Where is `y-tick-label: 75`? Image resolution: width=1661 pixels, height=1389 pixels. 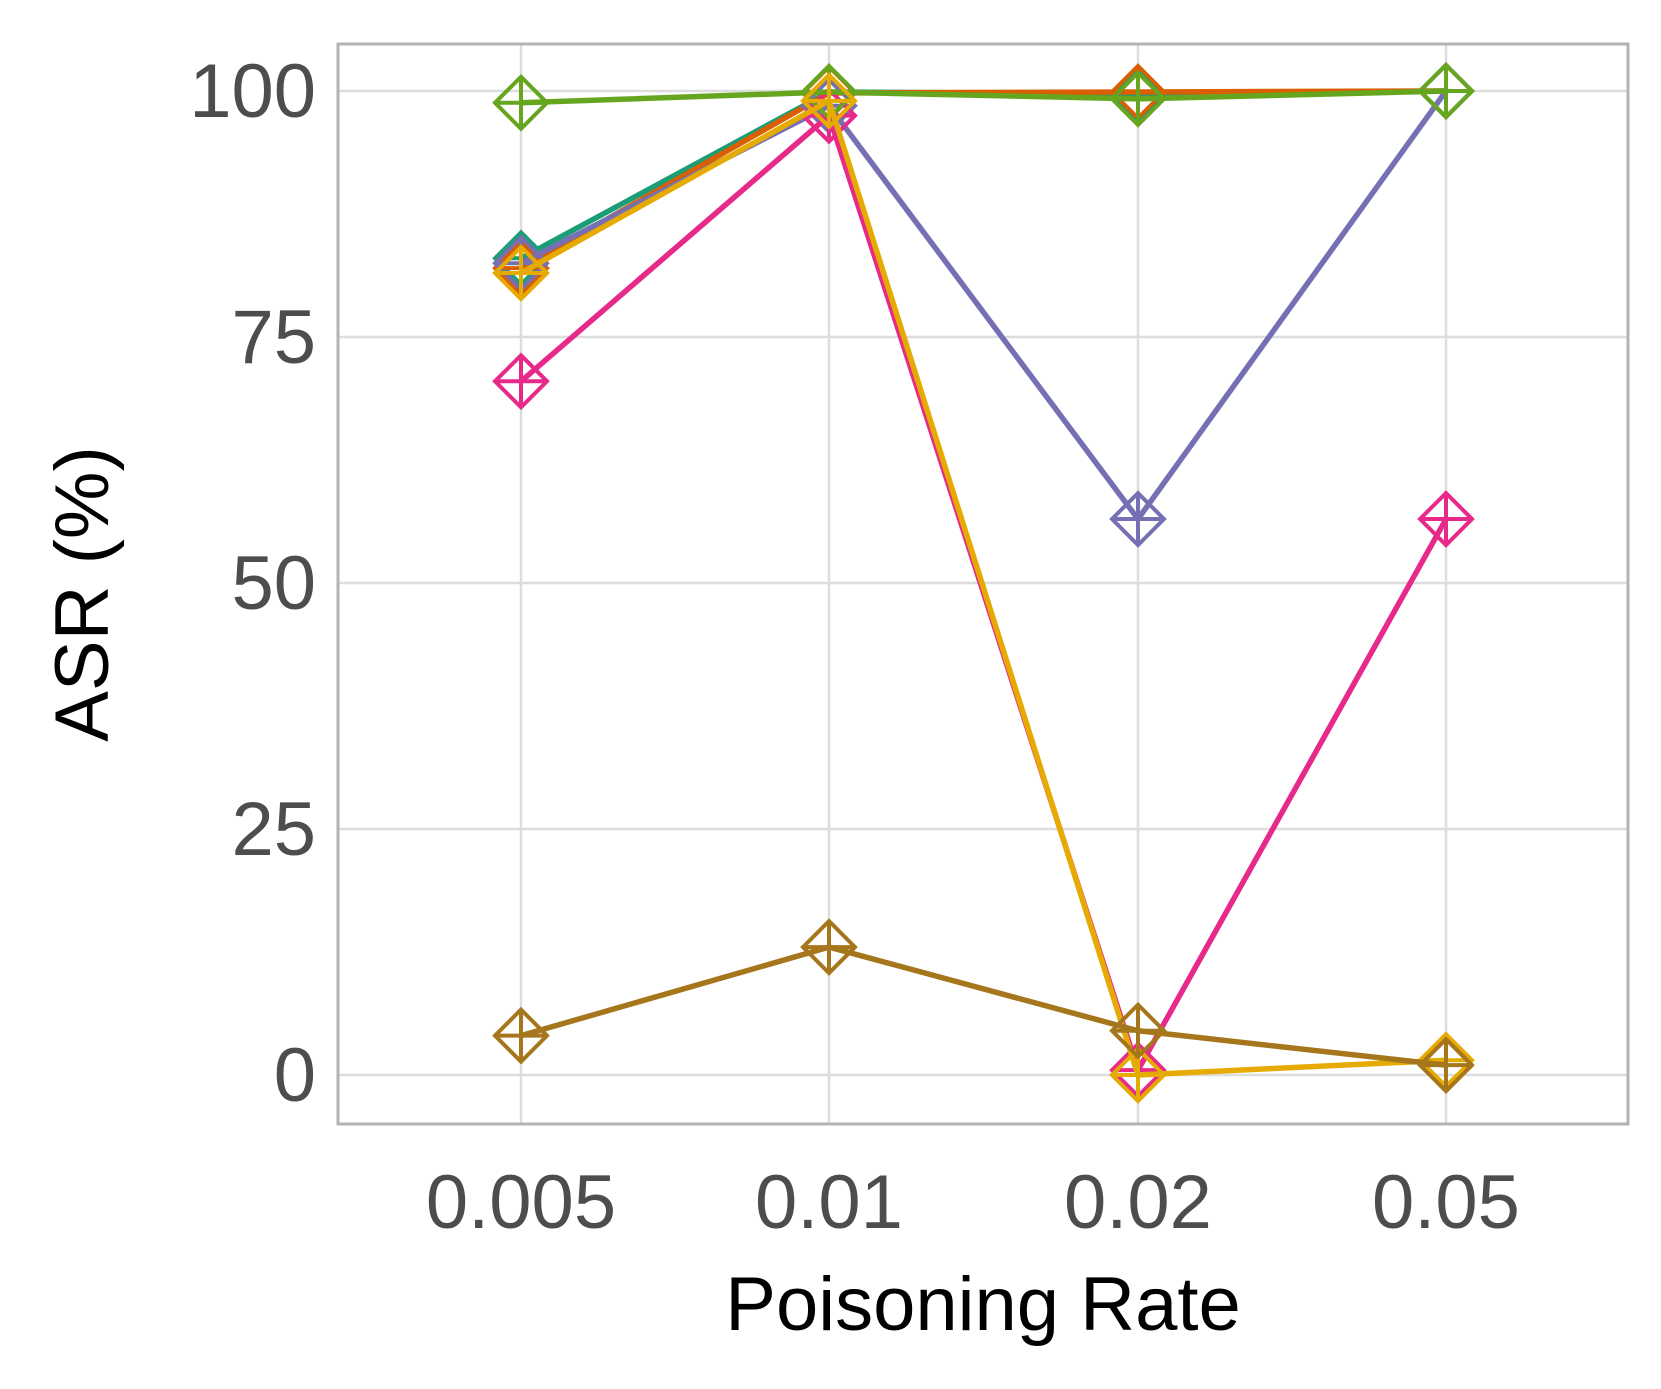 y-tick-label: 75 is located at coordinates (273, 337).